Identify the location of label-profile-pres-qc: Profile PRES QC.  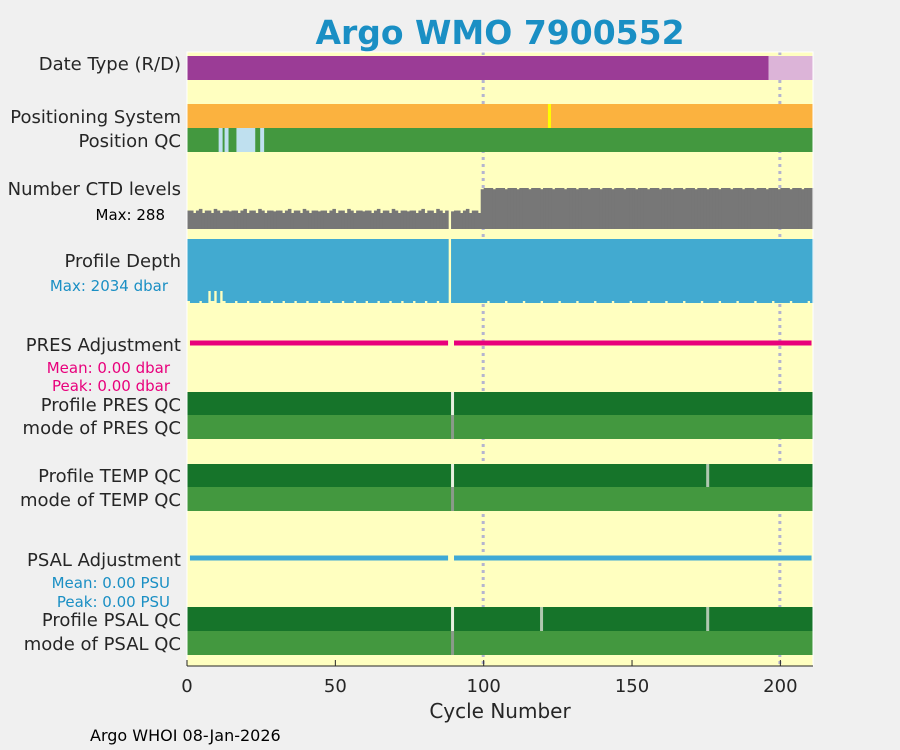
(111, 405).